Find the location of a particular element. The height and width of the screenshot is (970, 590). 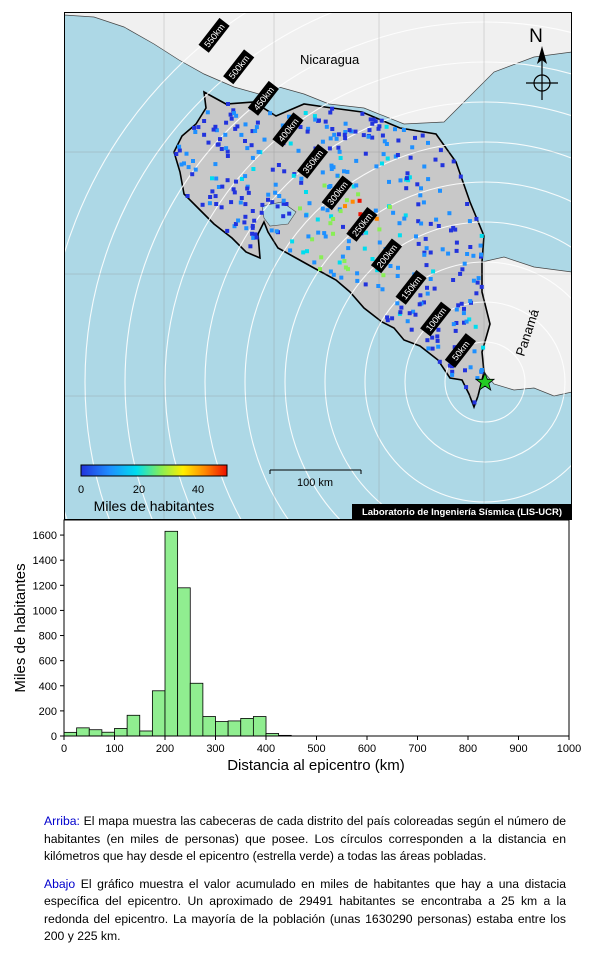

credit-box is located at coordinates (462, 511).